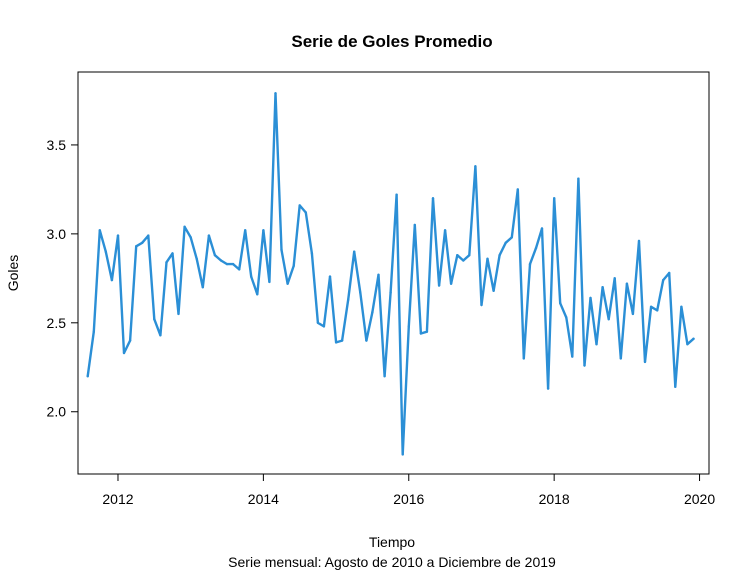  I want to click on x-tick-label: 2012, so click(117, 499).